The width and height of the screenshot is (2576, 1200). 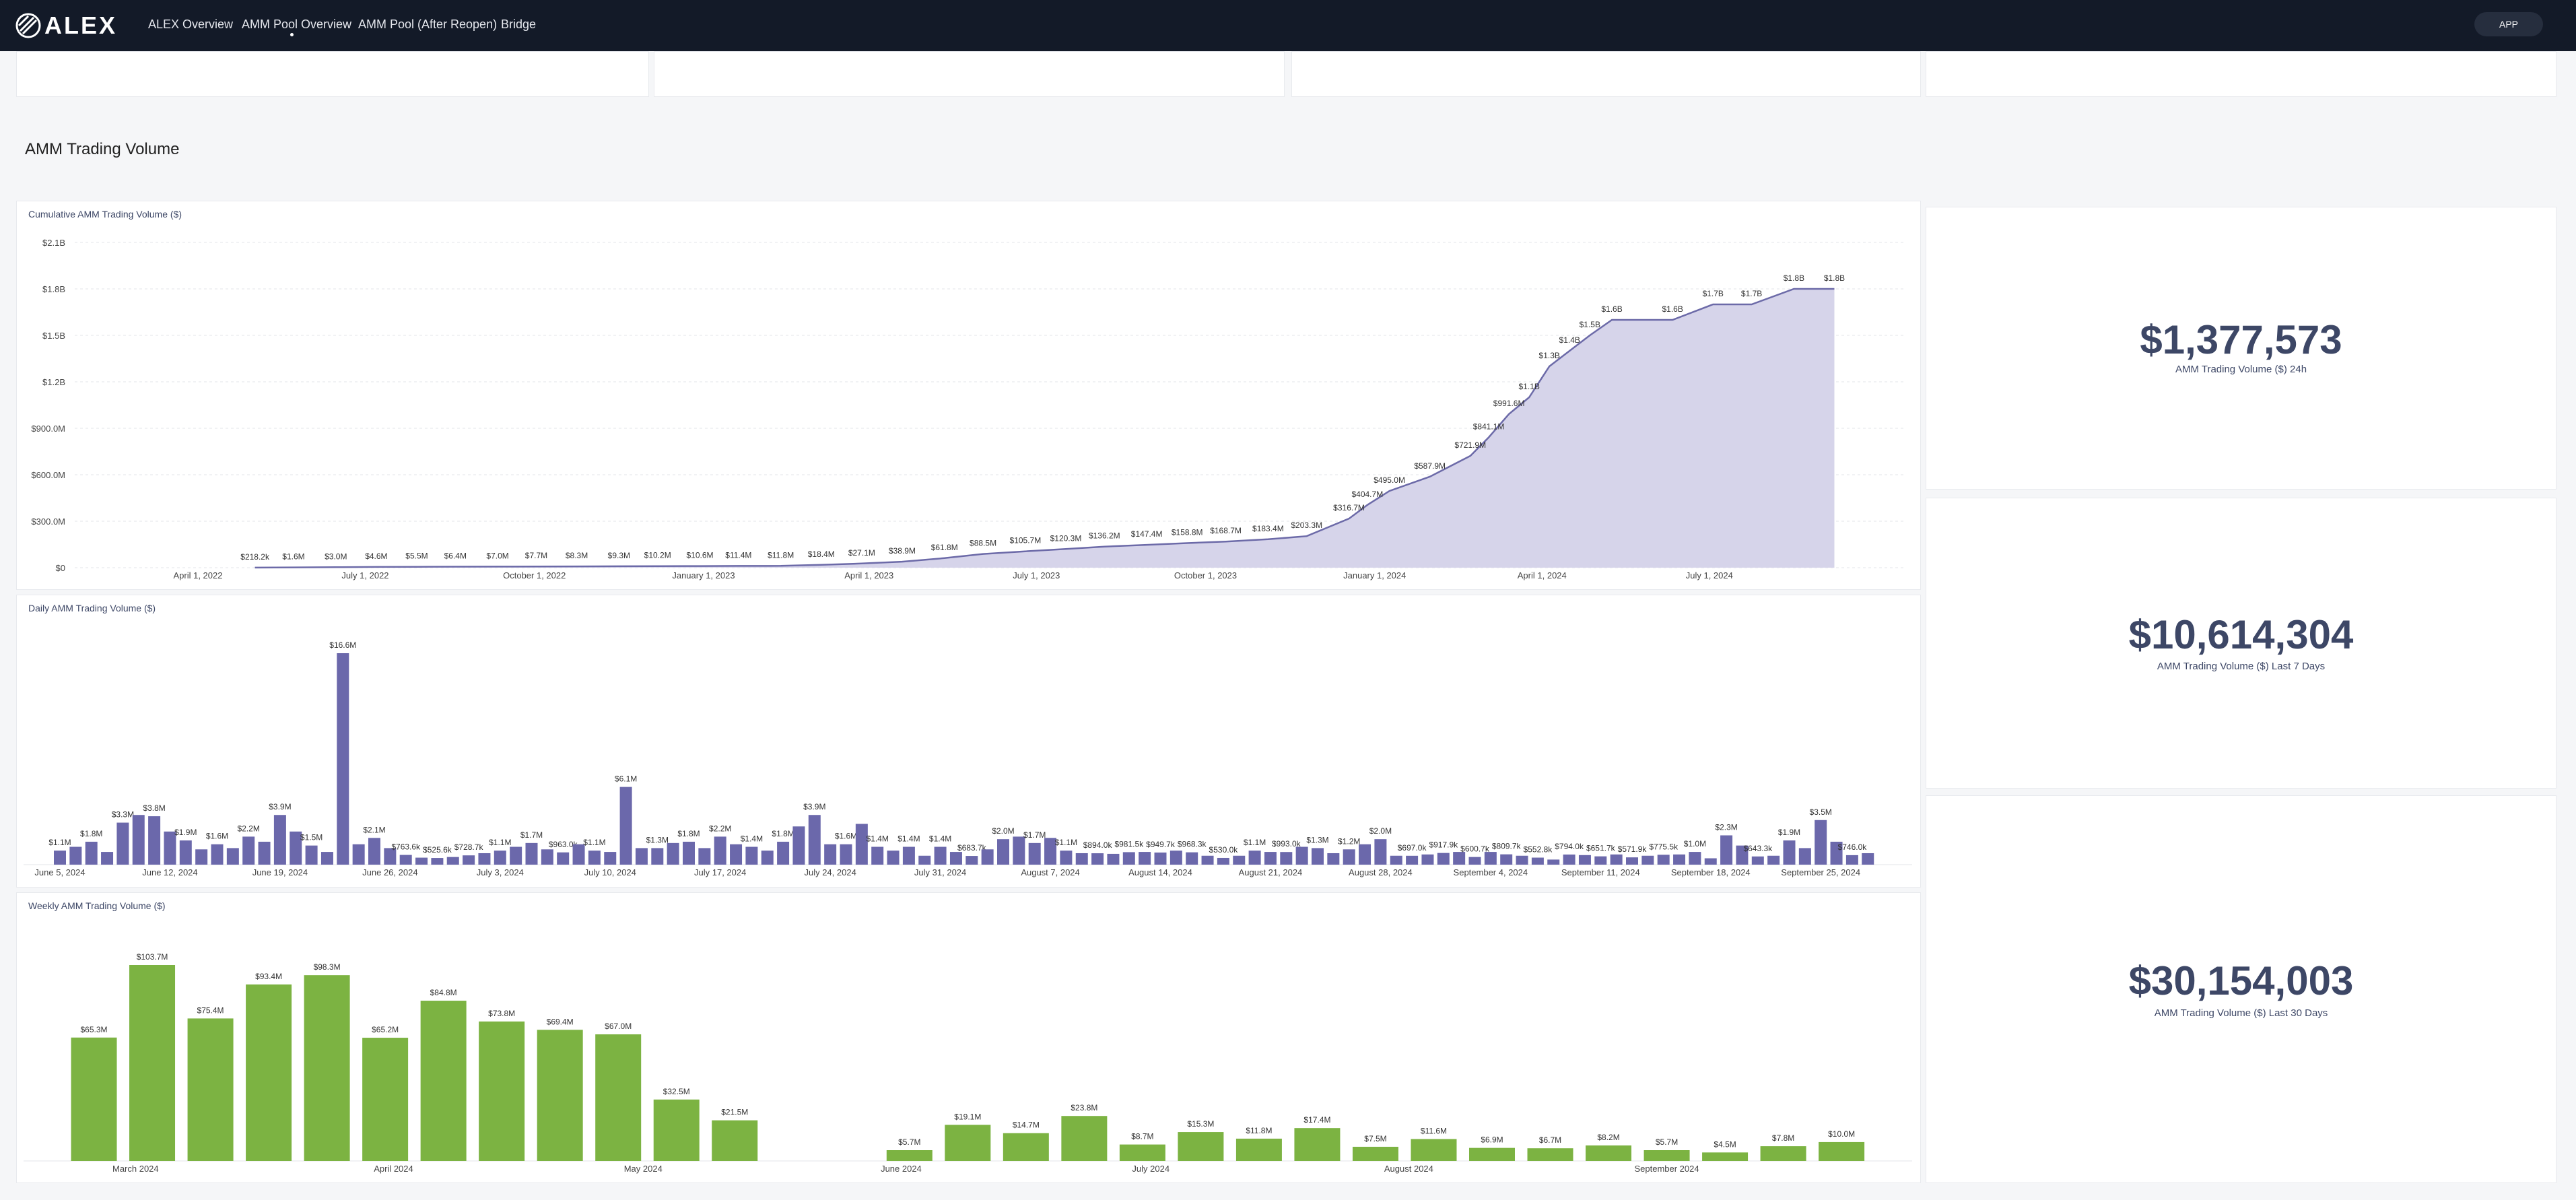 What do you see at coordinates (1375, 1139) in the screenshot?
I see `data-label: $7.5M` at bounding box center [1375, 1139].